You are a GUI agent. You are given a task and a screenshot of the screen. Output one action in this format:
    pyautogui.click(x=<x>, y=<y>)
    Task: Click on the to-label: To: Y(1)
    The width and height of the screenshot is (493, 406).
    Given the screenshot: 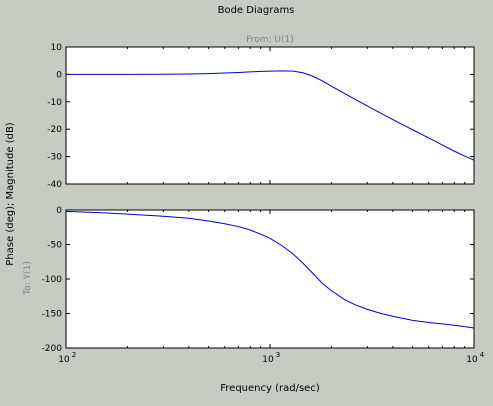 What is the action you would take?
    pyautogui.click(x=28, y=278)
    